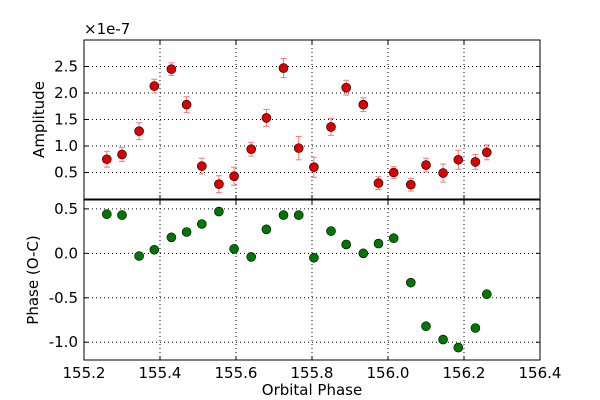 The height and width of the screenshot is (400, 600). I want to click on phase-y-tick-label: -0.5, so click(63, 298).